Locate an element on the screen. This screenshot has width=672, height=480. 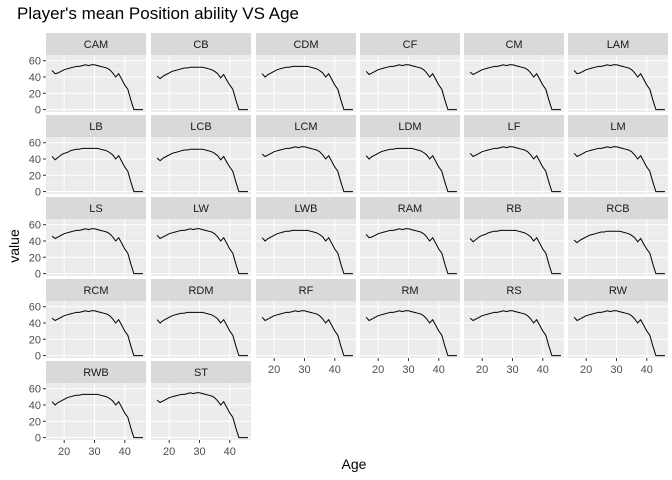
facet-label-ls: LS is located at coordinates (95, 209).